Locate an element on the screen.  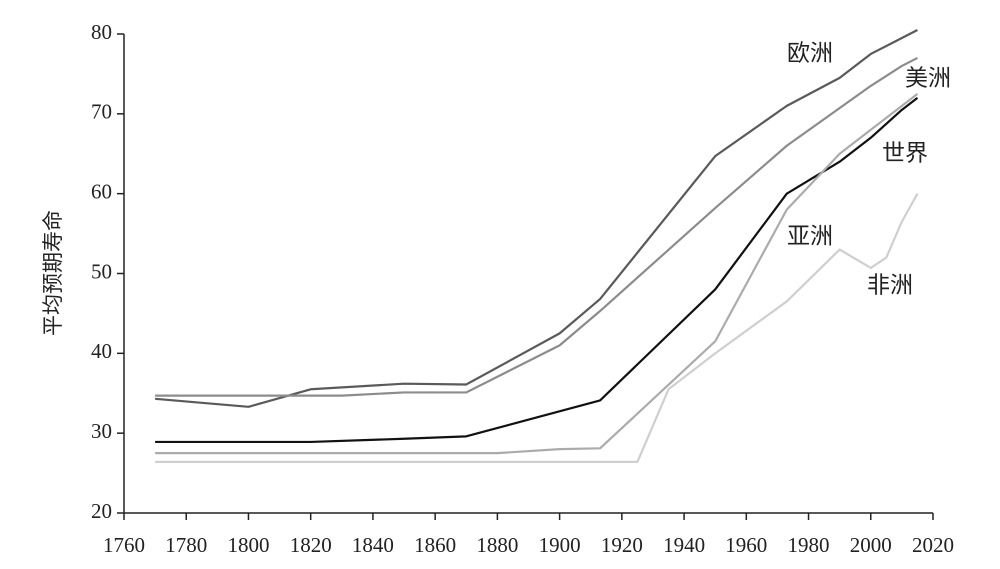
series-label: 世界 is located at coordinates (905, 152).